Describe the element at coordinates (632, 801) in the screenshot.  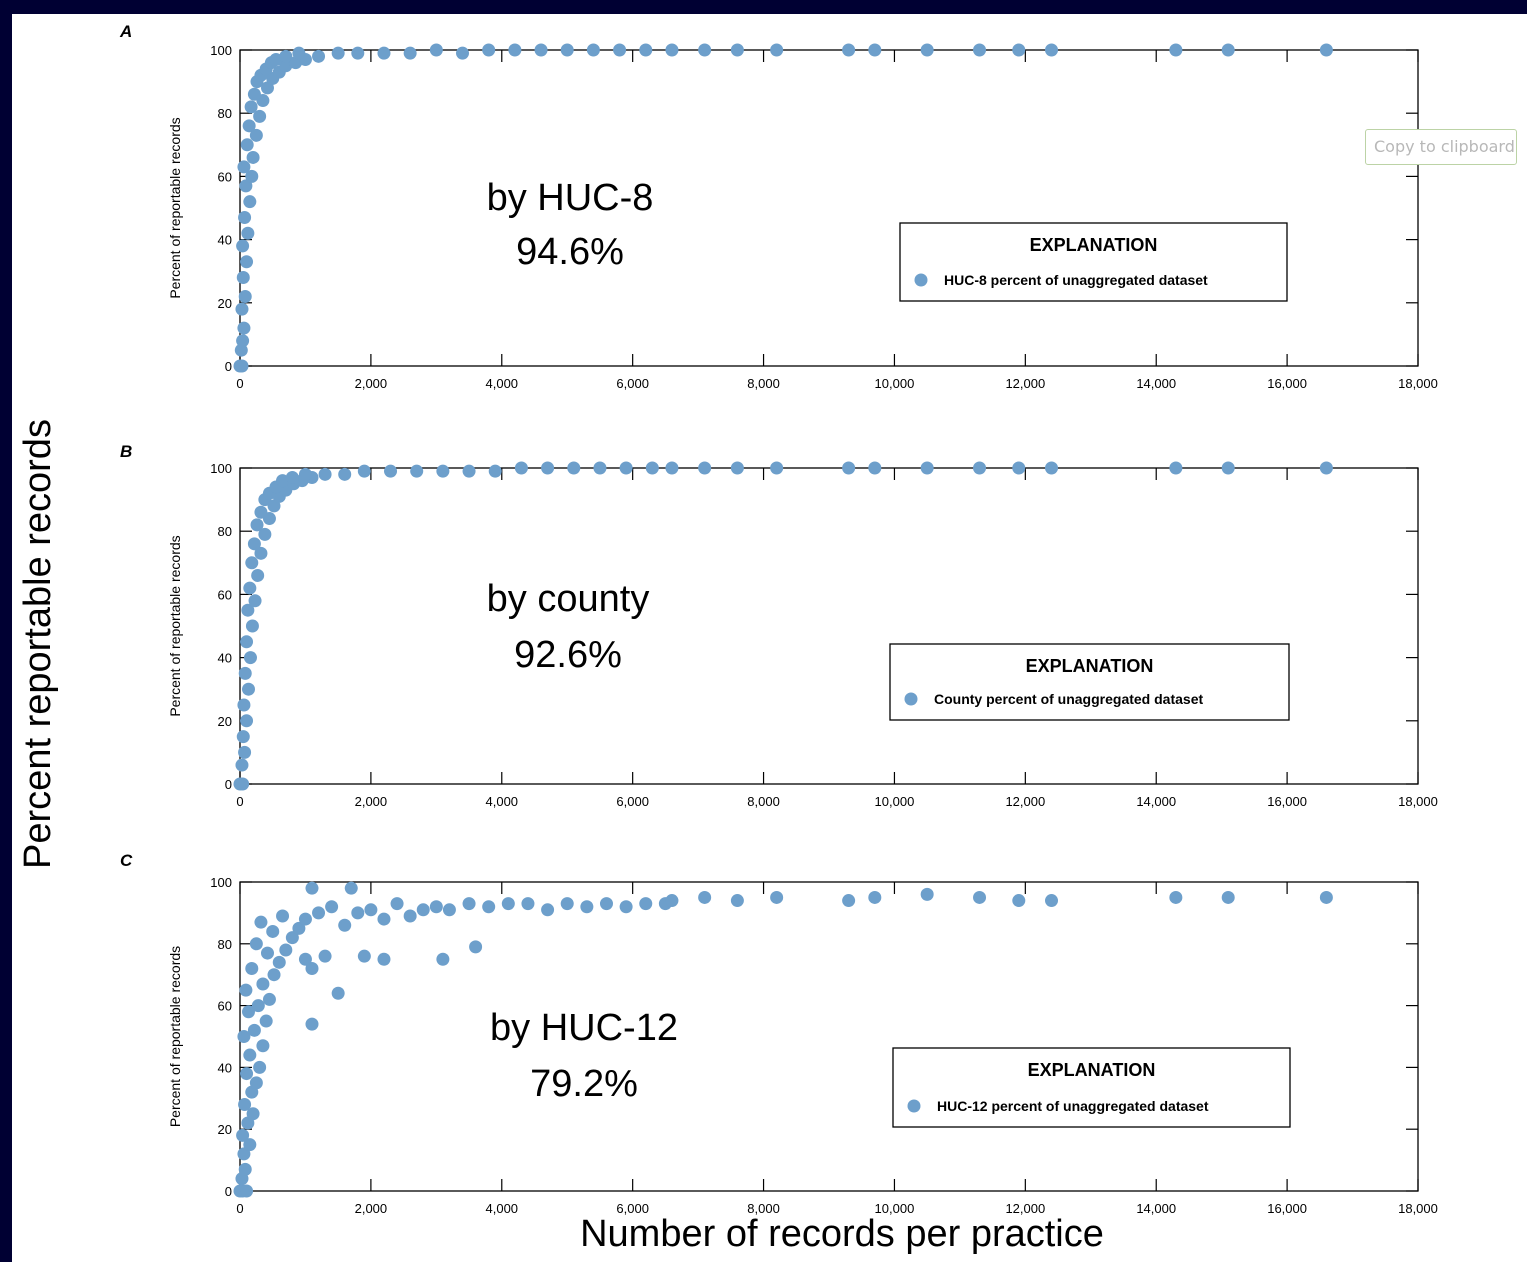
I see `x-tick-label: 6,000` at that location.